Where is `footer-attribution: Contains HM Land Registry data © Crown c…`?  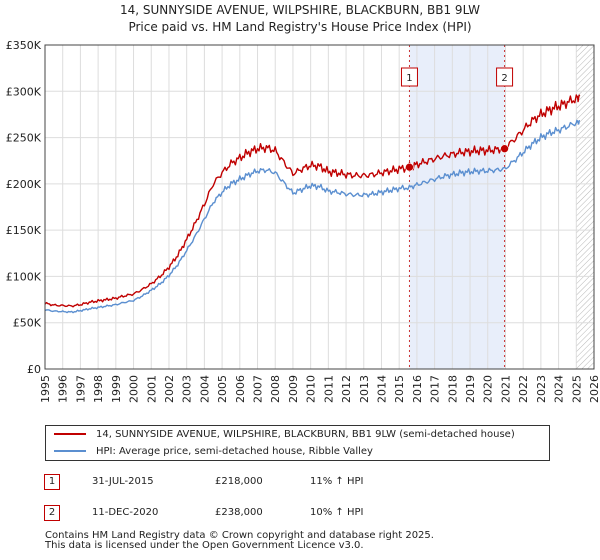
footer-attribution: Contains HM Land Registry data © Crown c… is located at coordinates (239, 541).